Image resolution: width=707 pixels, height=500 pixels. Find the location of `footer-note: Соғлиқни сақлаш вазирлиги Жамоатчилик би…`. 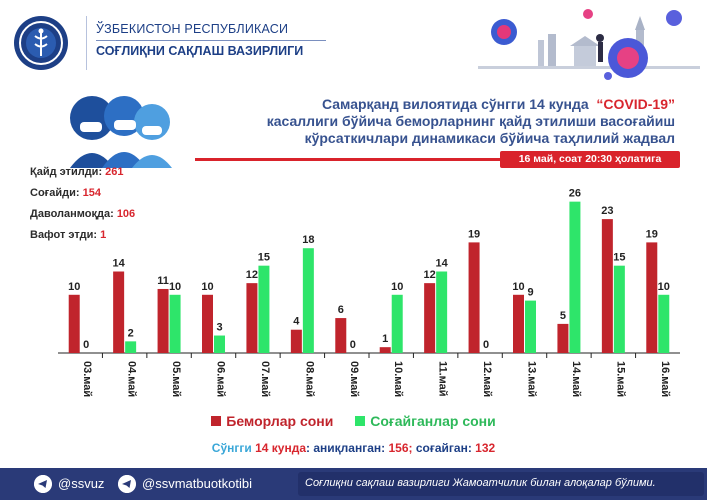

footer-note: Соғлиқни сақлаш вазирлиги Жамоатчилик би… is located at coordinates (480, 483).